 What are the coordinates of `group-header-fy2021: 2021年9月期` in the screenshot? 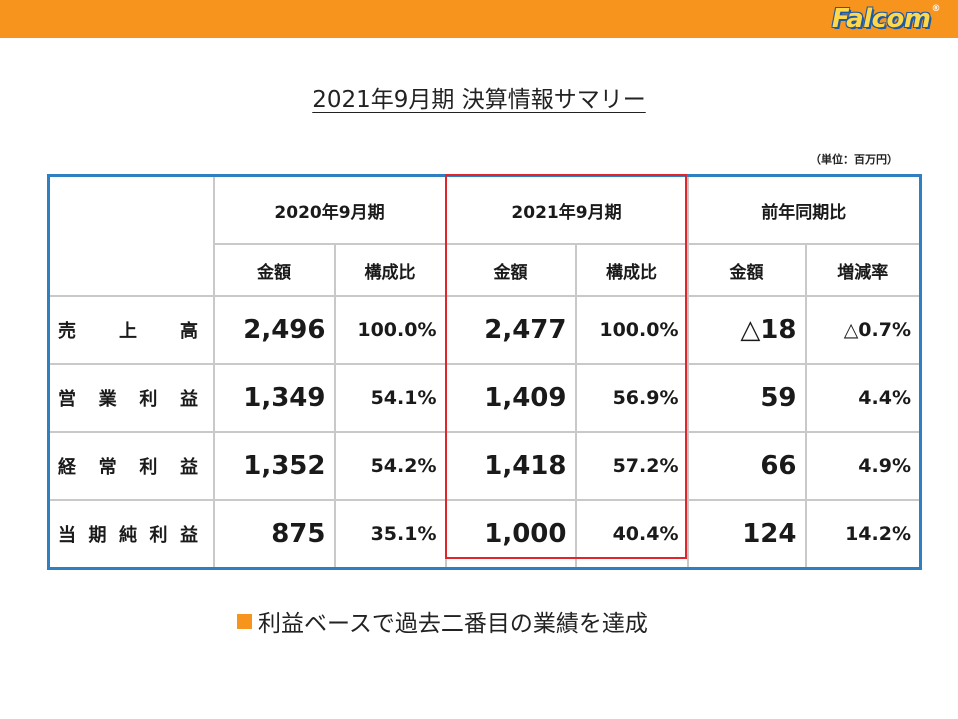 It's located at (566, 209).